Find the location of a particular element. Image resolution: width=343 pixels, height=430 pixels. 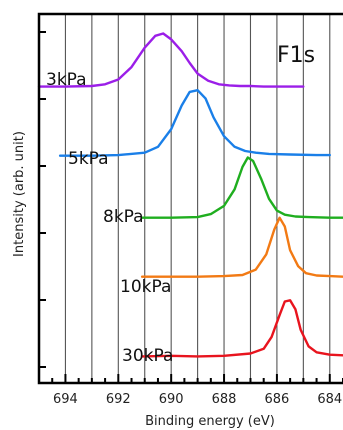

x-tick-label: 692 is located at coordinates (118, 399).